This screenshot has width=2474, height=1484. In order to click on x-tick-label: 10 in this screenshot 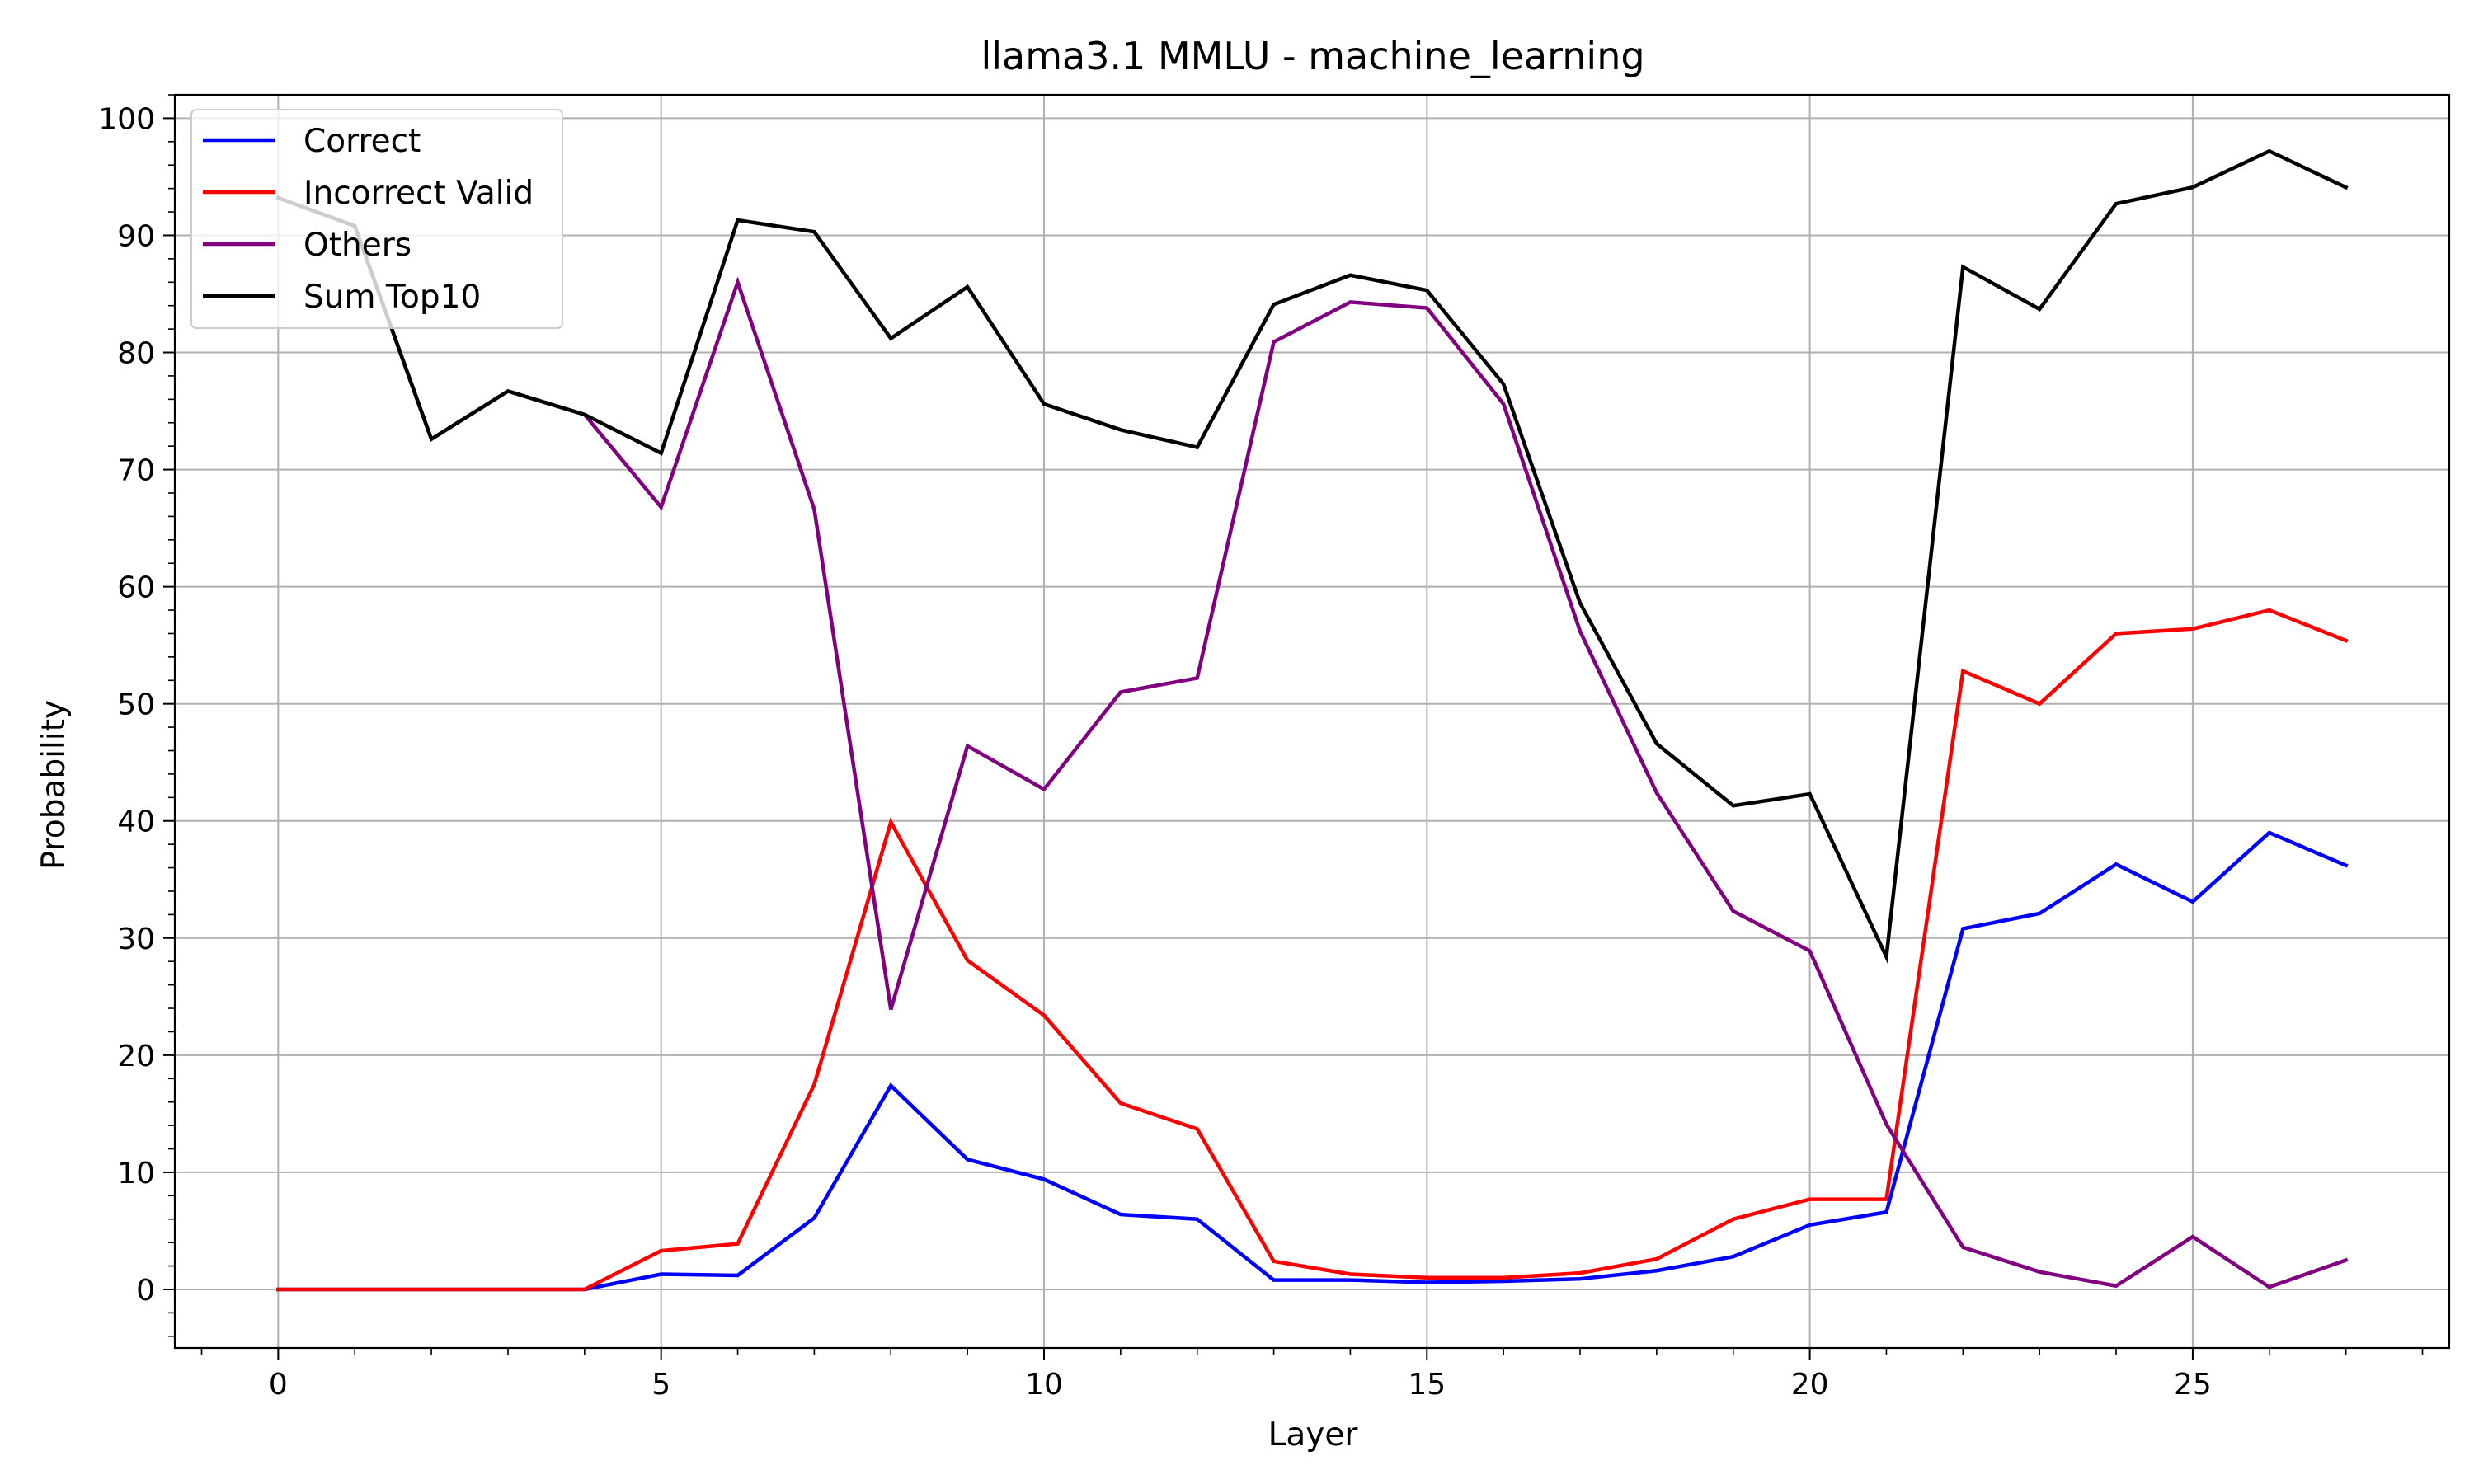, I will do `click(1044, 1385)`.